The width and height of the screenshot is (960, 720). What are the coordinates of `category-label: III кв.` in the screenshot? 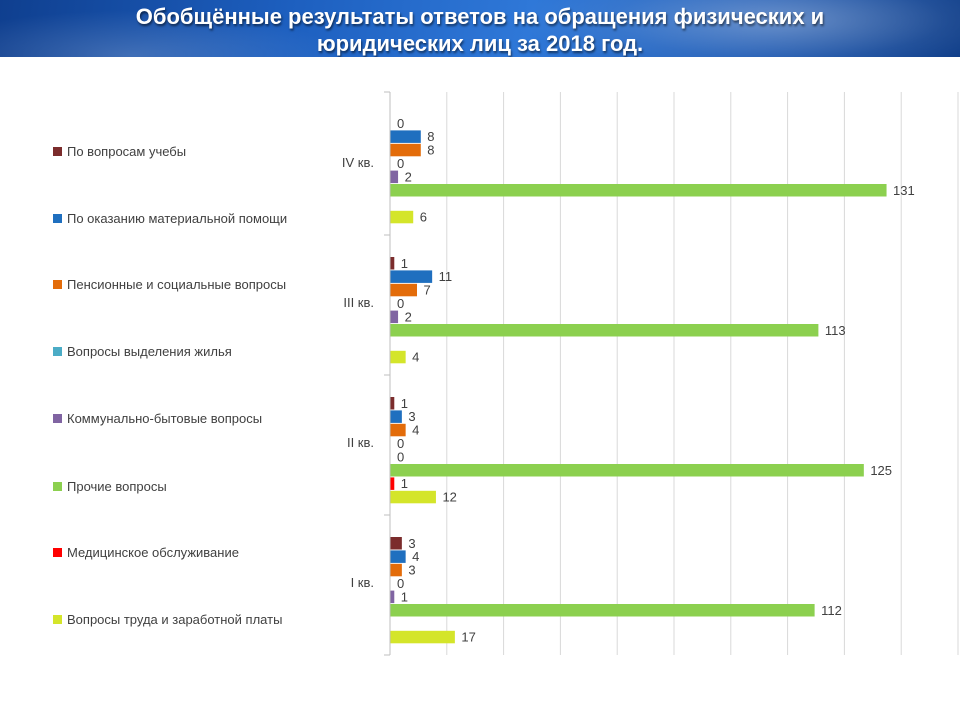 It's located at (358, 302).